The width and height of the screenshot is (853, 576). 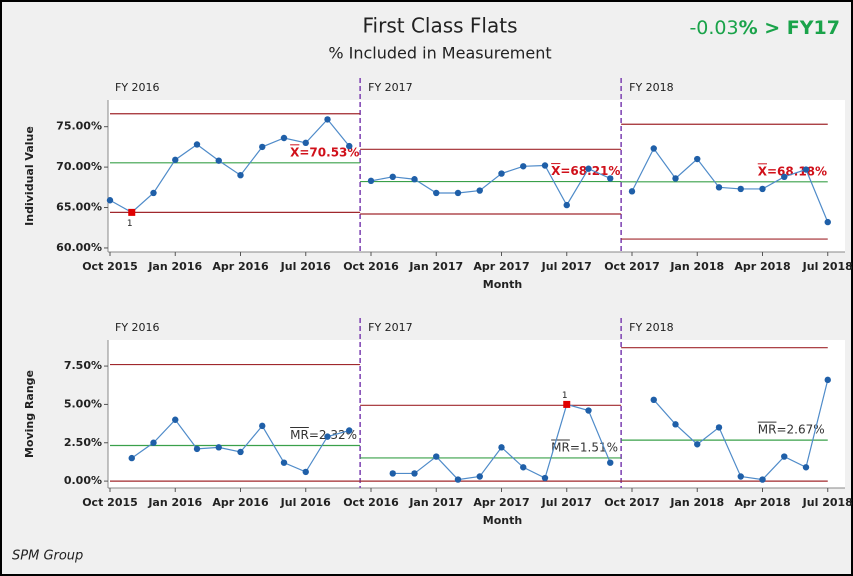 What do you see at coordinates (502, 284) in the screenshot?
I see `x-axis-label: Month` at bounding box center [502, 284].